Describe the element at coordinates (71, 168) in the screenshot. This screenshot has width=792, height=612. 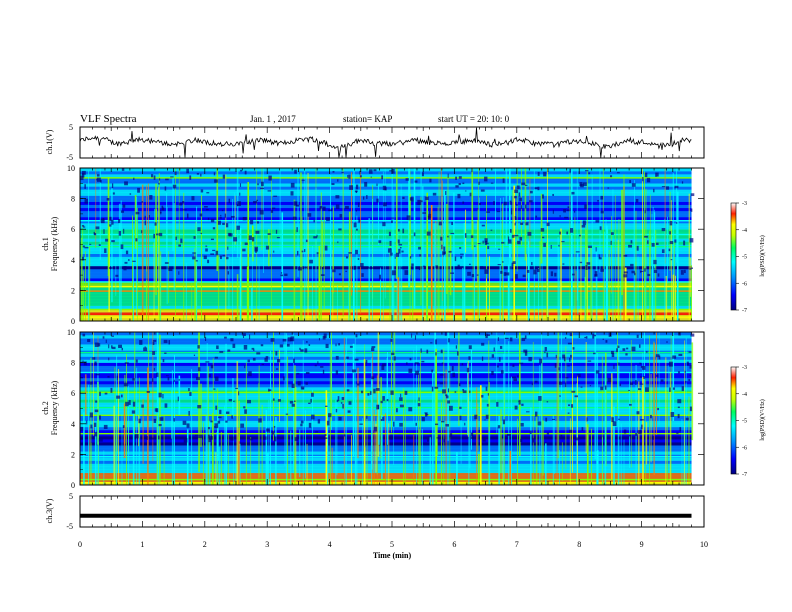
I see `y-tick-label: 10` at that location.